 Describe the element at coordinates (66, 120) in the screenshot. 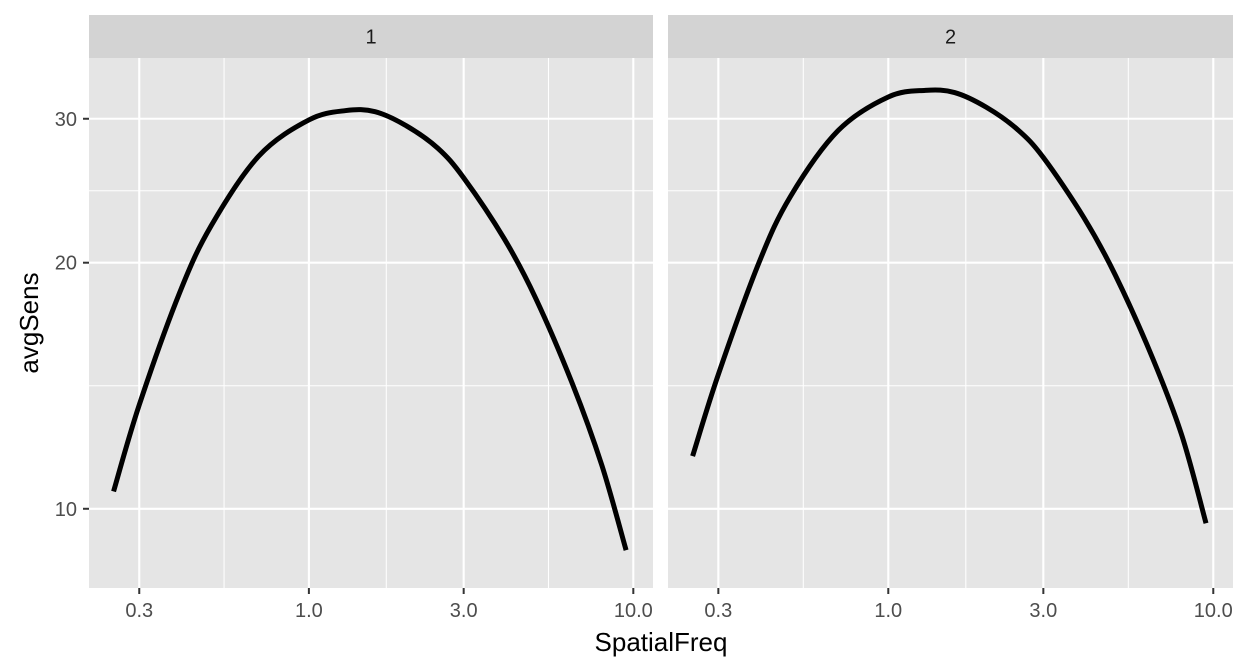

I see `y-tick-label: 30` at that location.